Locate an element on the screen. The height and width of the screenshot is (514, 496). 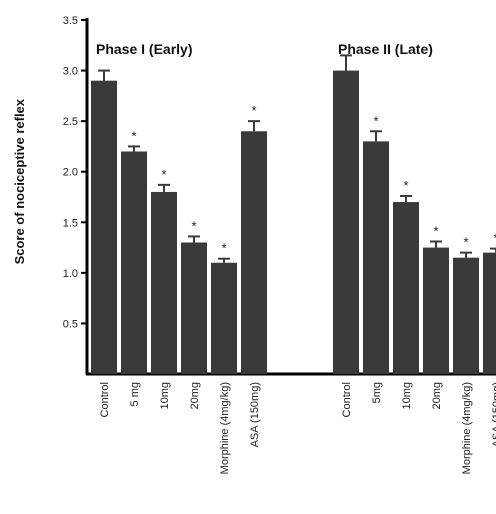
y-tick-label: 3.0 is located at coordinates (70, 72).